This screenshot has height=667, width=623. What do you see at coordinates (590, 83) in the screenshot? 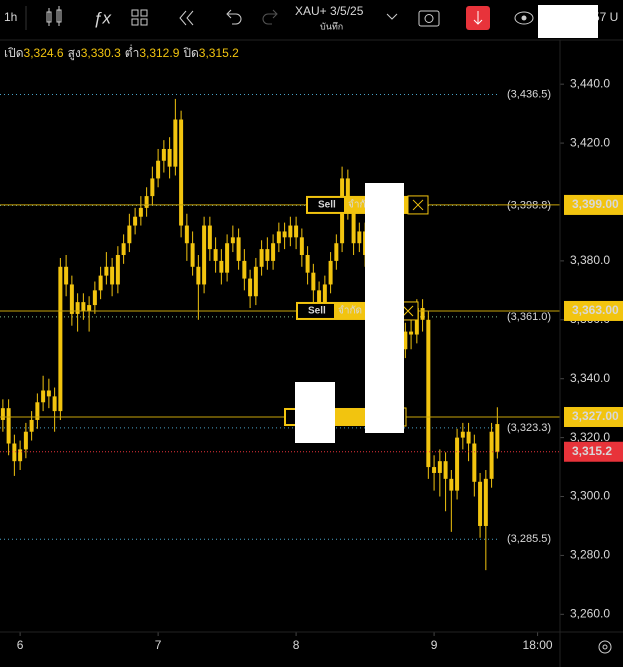
I see `y-tick-label: 3,440.0` at bounding box center [590, 83].